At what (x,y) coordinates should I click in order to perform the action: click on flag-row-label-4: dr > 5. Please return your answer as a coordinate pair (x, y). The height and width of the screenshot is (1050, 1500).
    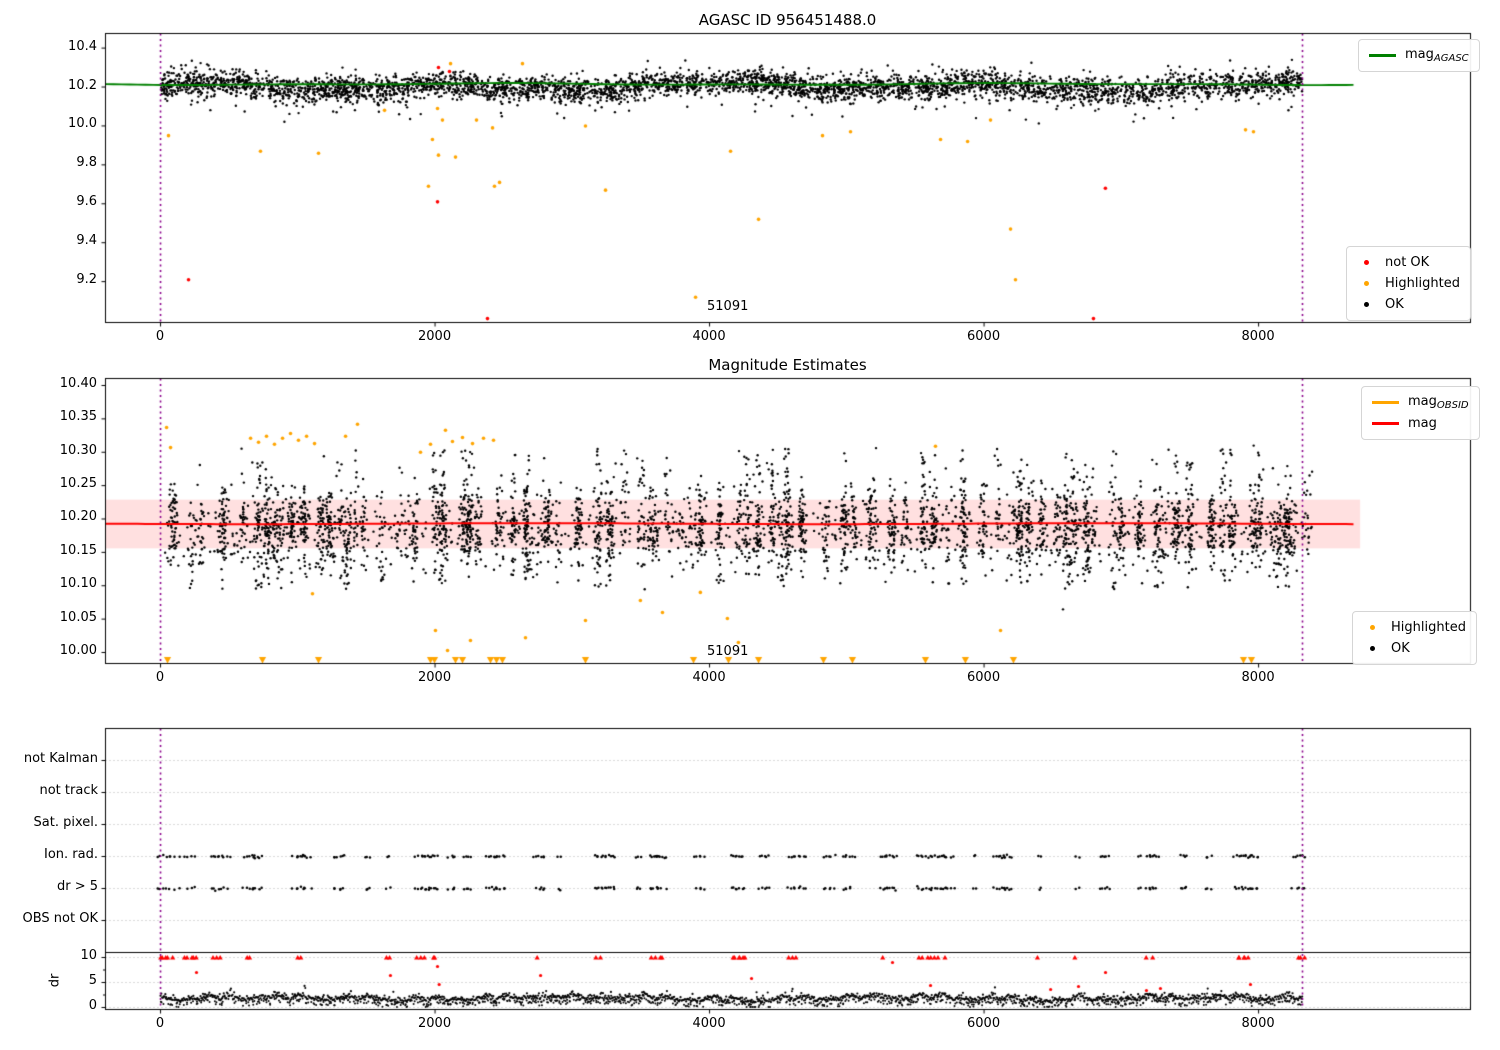
    Looking at the image, I should click on (77, 886).